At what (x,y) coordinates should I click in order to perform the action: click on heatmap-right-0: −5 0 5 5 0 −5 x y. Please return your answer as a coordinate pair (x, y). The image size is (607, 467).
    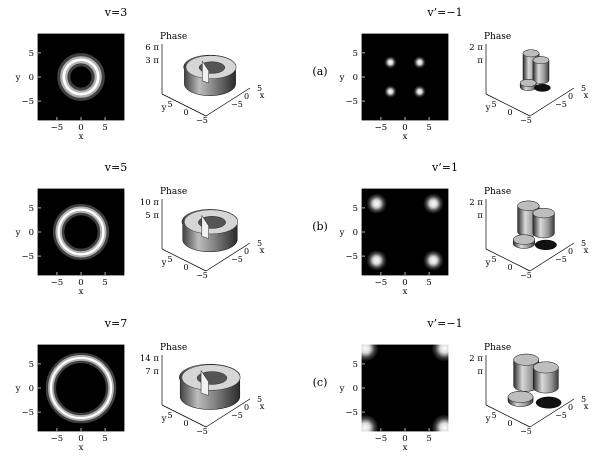
    Looking at the image, I should click on (394, 87).